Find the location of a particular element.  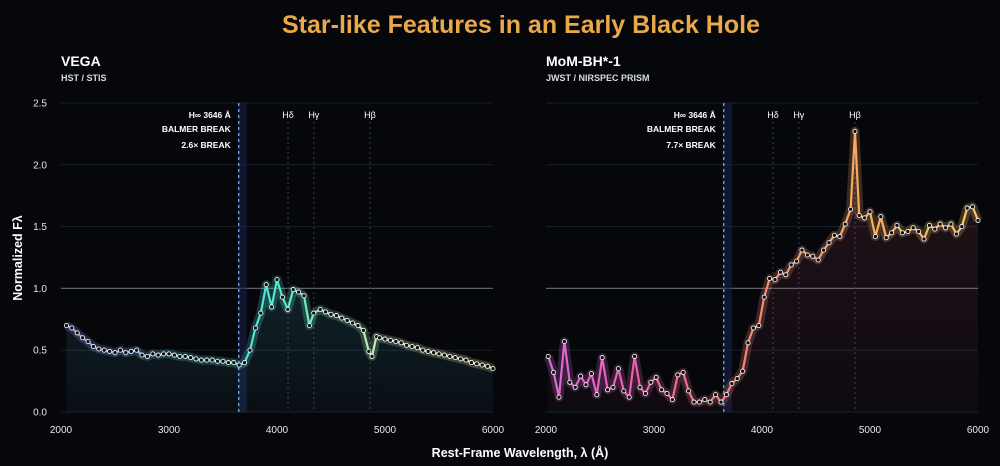

x-tick-label: 2000 is located at coordinates (61, 430).